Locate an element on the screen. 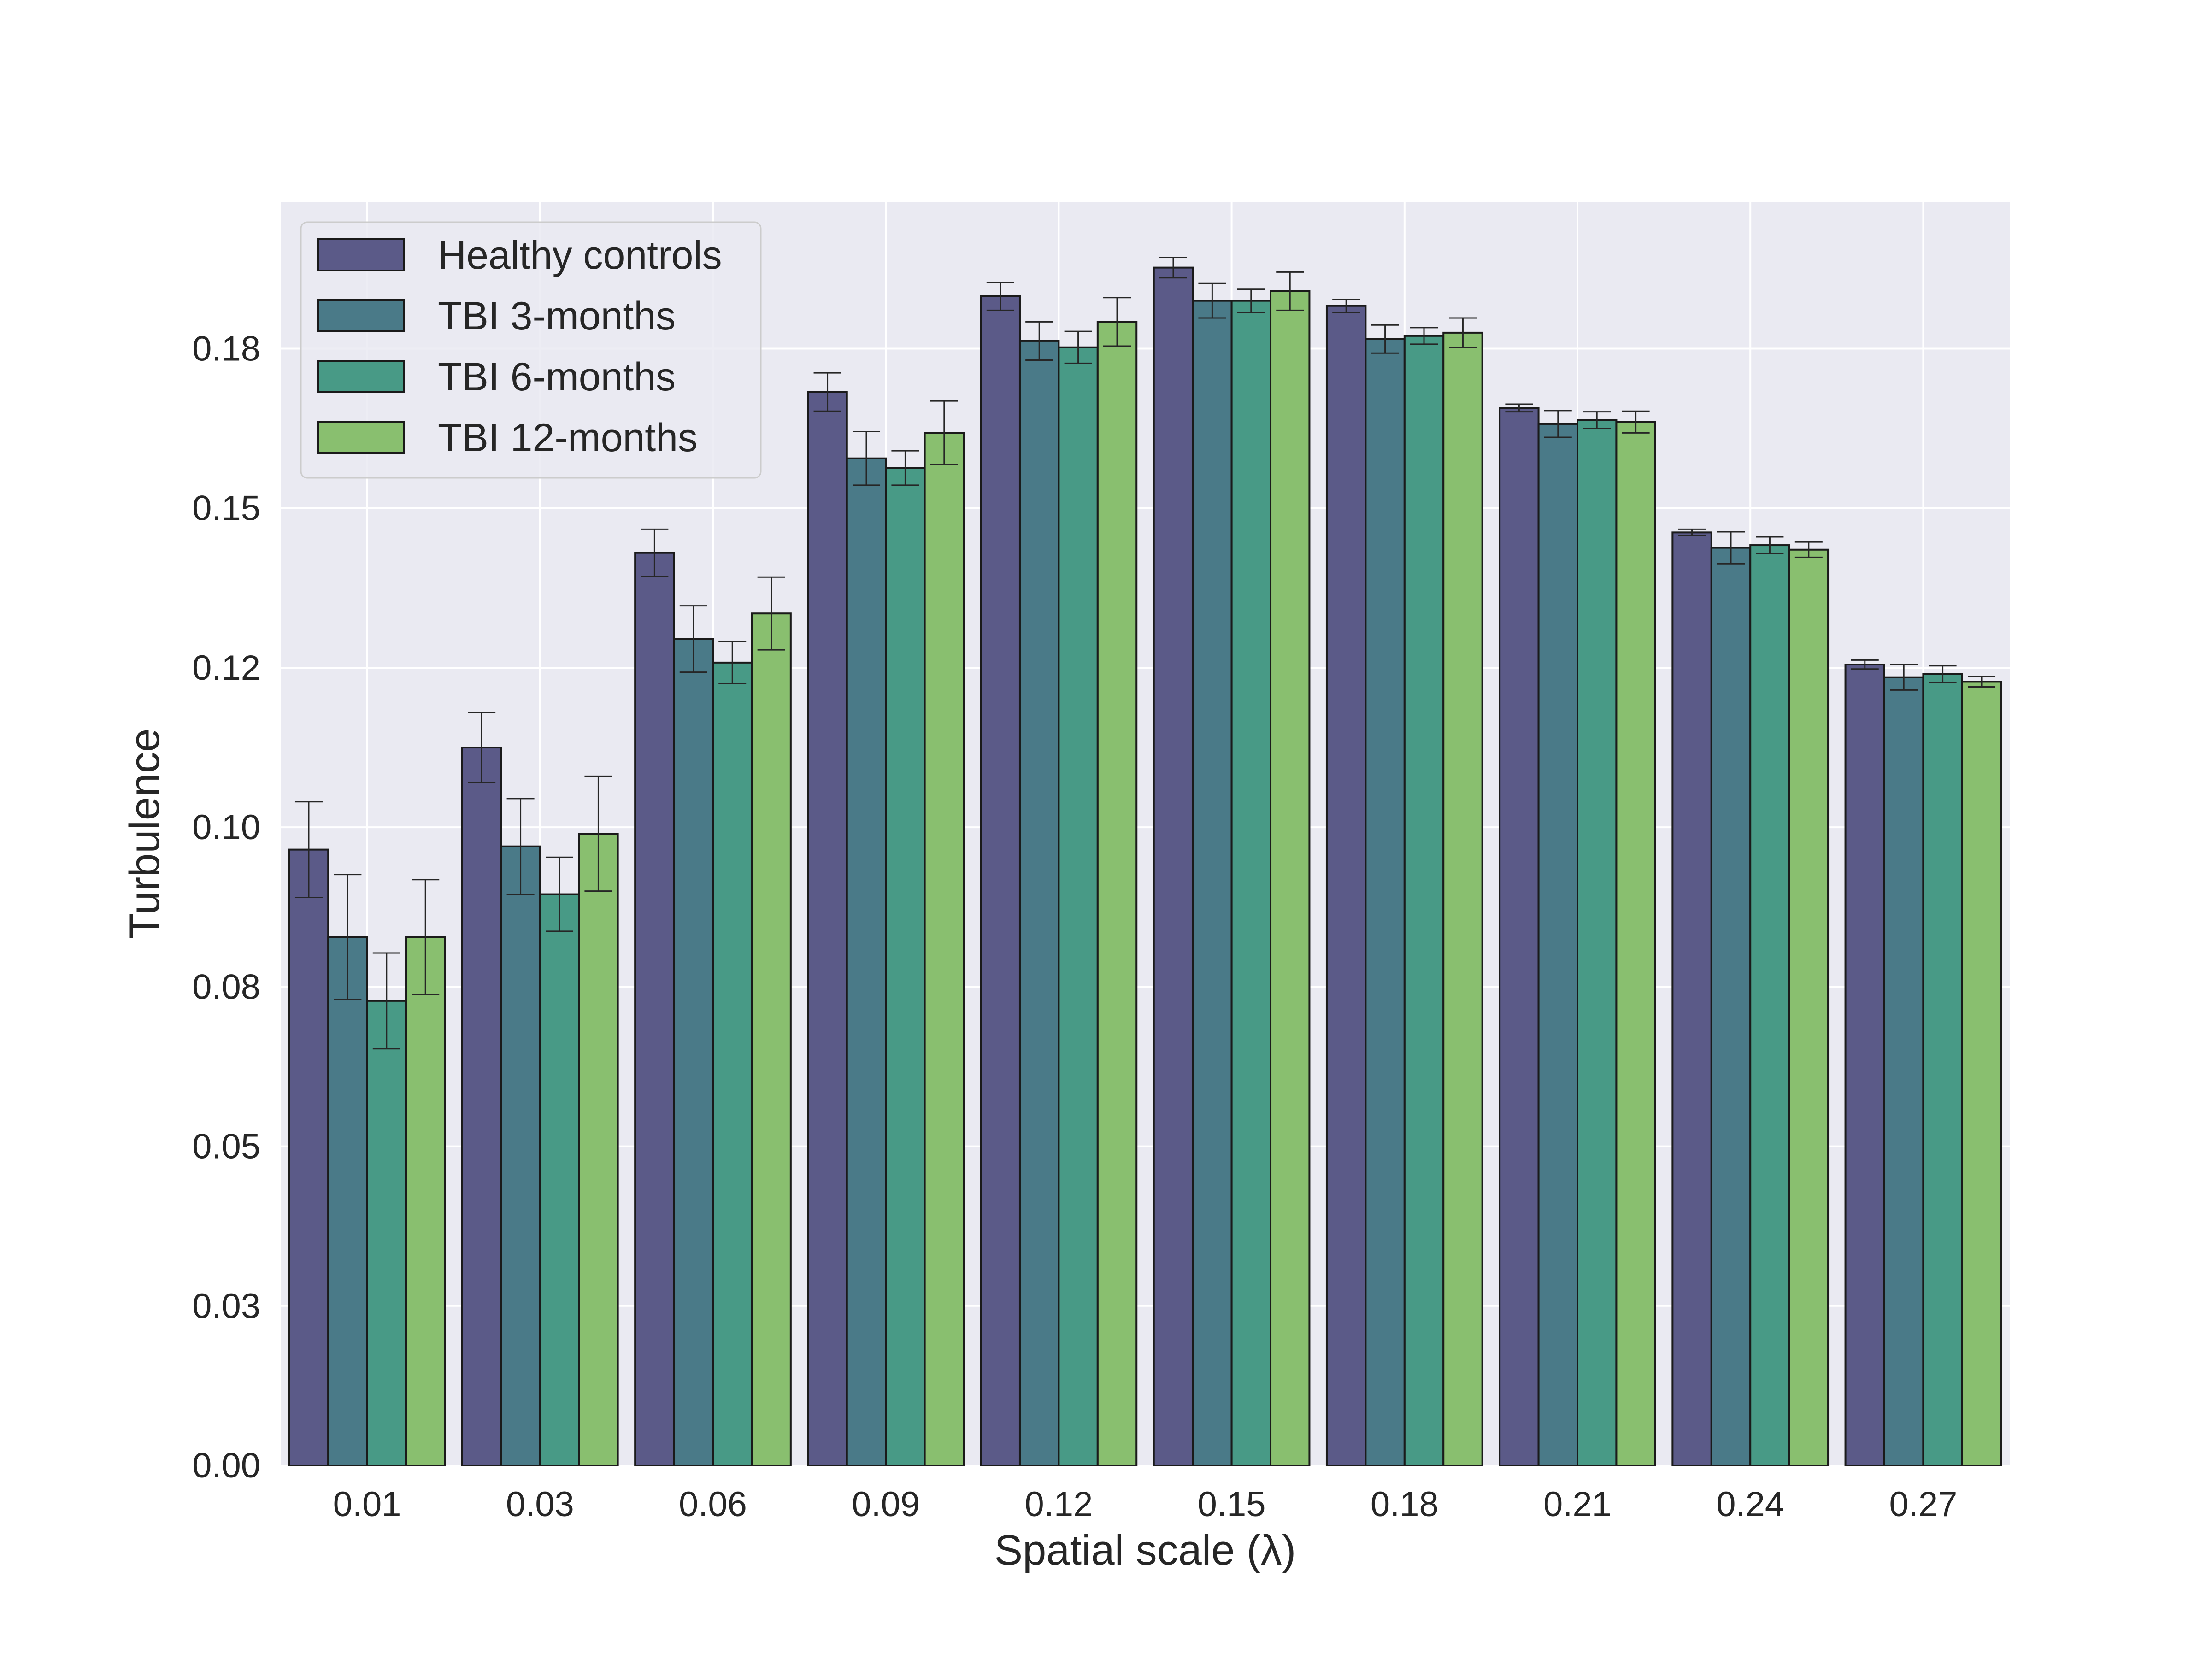  y-tick-labels: 0.00 0.03 0.05 0.08 0.10 0.12 0.15 0.18 is located at coordinates (226, 907).